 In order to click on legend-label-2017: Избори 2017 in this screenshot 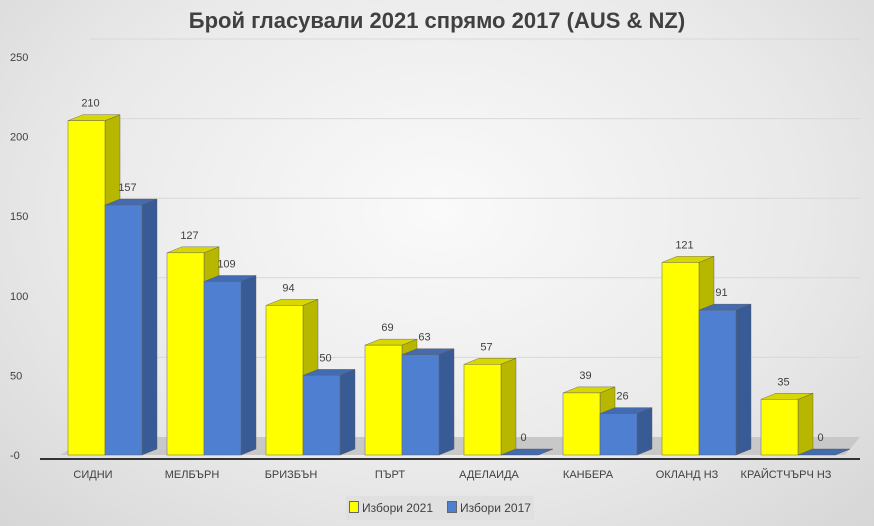, I will do `click(495, 508)`.